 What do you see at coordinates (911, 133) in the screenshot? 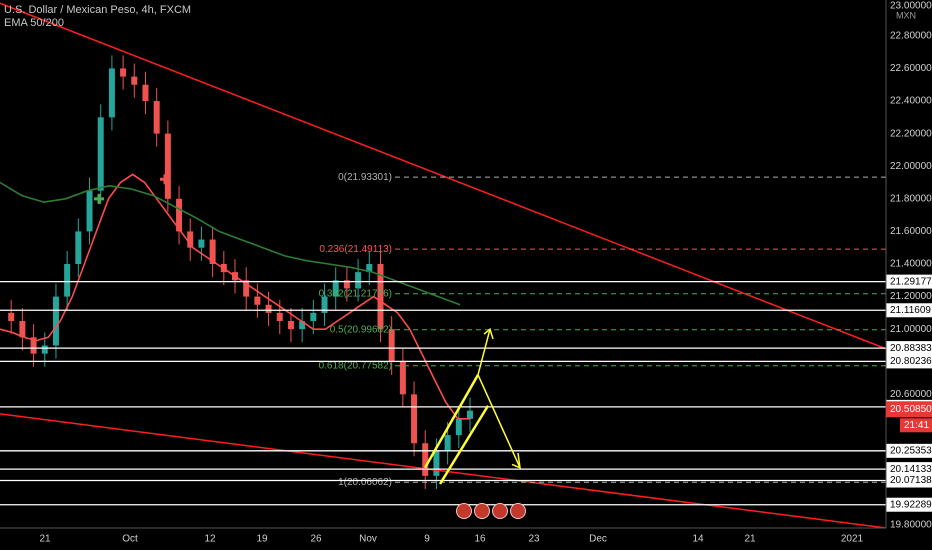
I see `price-tick-label: 22.20000` at bounding box center [911, 133].